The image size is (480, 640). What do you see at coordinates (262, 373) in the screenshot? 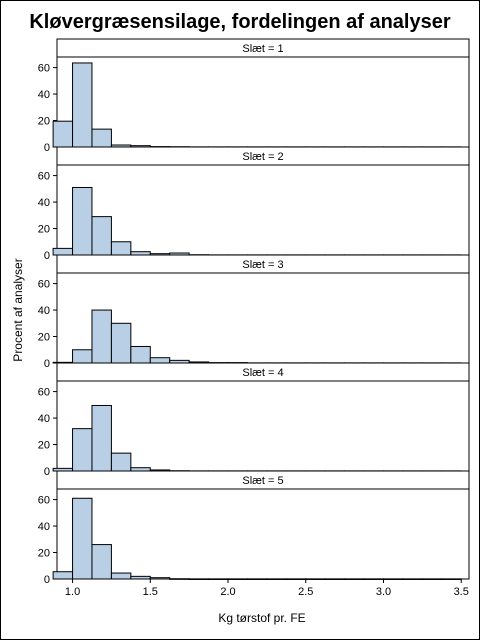
I see `panel-strip-label: Slæt = 4` at bounding box center [262, 373].